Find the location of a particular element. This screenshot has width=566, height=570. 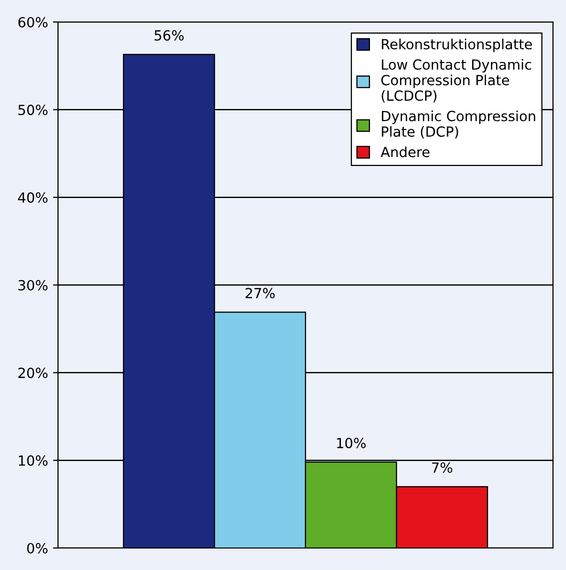

y-tick-label: 50% is located at coordinates (33, 110).